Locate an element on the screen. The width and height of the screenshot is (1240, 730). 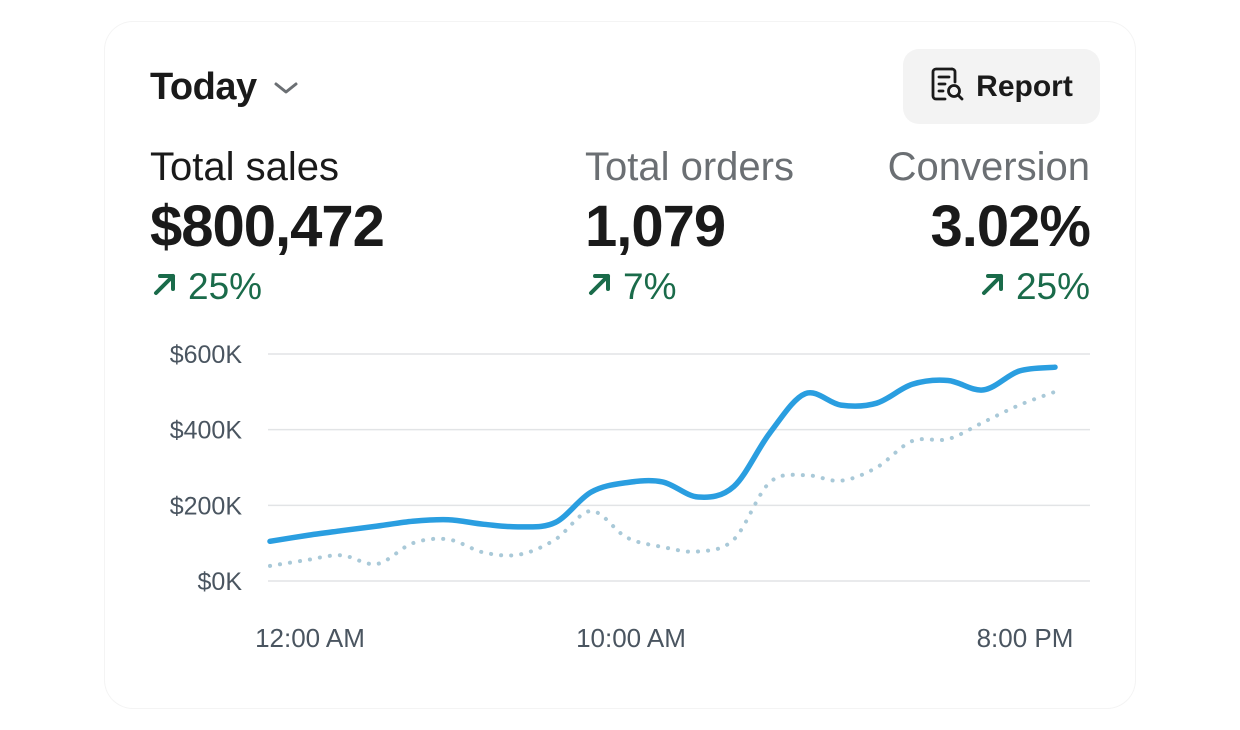
metric-total-orders: Total orders 1,079 7% is located at coordinates (689, 227).